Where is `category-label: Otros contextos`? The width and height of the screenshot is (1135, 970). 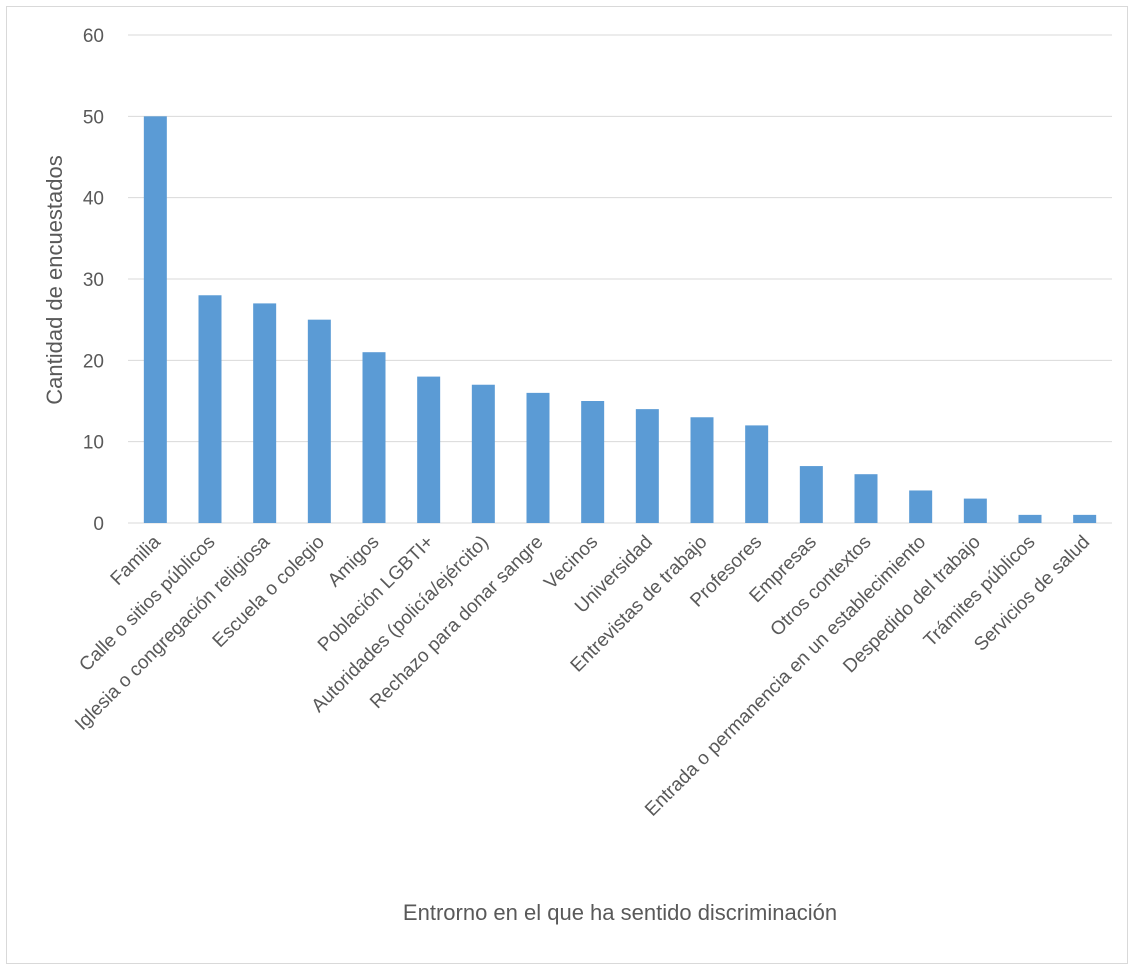
category-label: Otros contextos is located at coordinates (821, 586).